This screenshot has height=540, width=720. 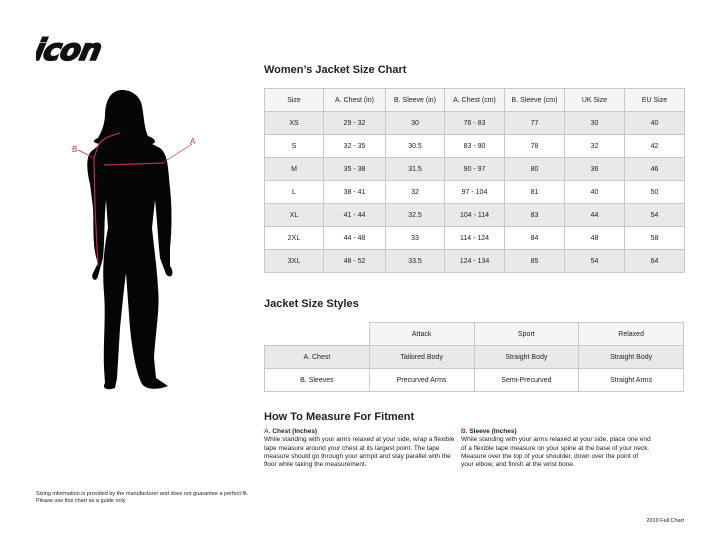 What do you see at coordinates (415, 146) in the screenshot?
I see `table-cell: 30.5` at bounding box center [415, 146].